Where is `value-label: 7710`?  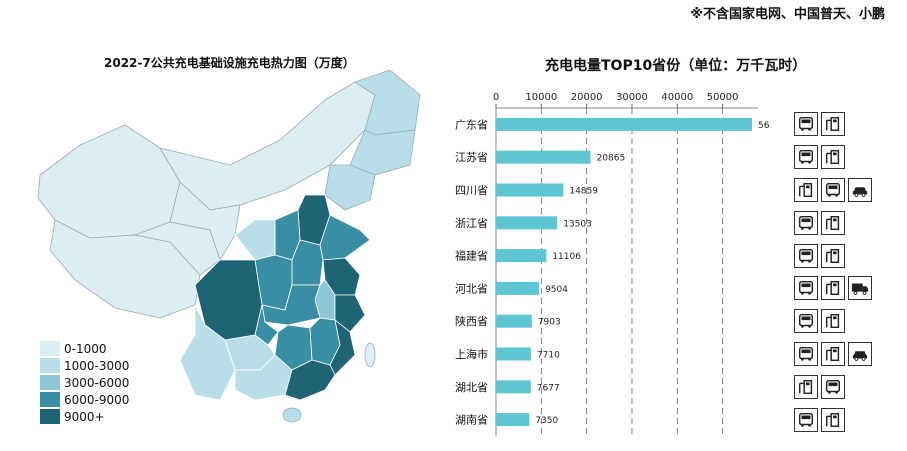
value-label: 7710 is located at coordinates (548, 356).